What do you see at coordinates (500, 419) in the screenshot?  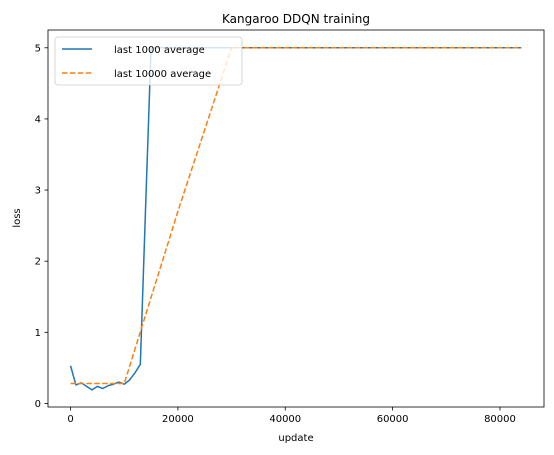 I see `x-tick-label: 80000` at bounding box center [500, 419].